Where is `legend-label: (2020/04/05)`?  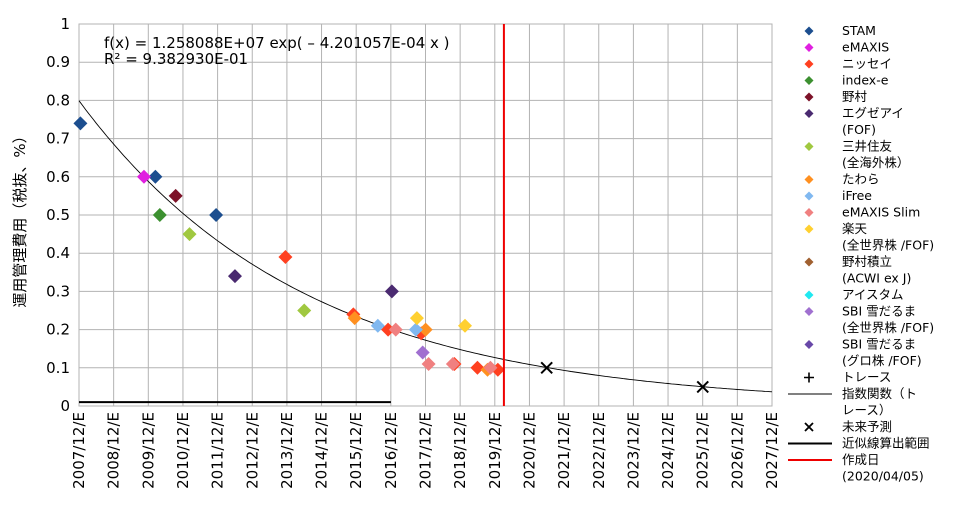 legend-label: (2020/04/05) is located at coordinates (883, 476).